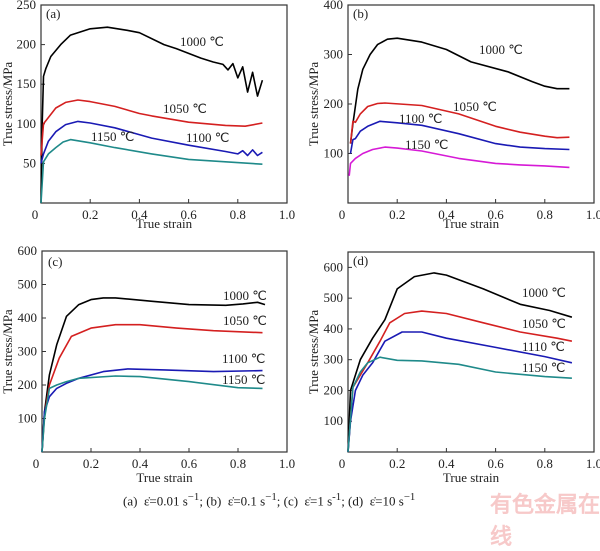  I want to click on caption-a-label: (a), so click(130, 501).